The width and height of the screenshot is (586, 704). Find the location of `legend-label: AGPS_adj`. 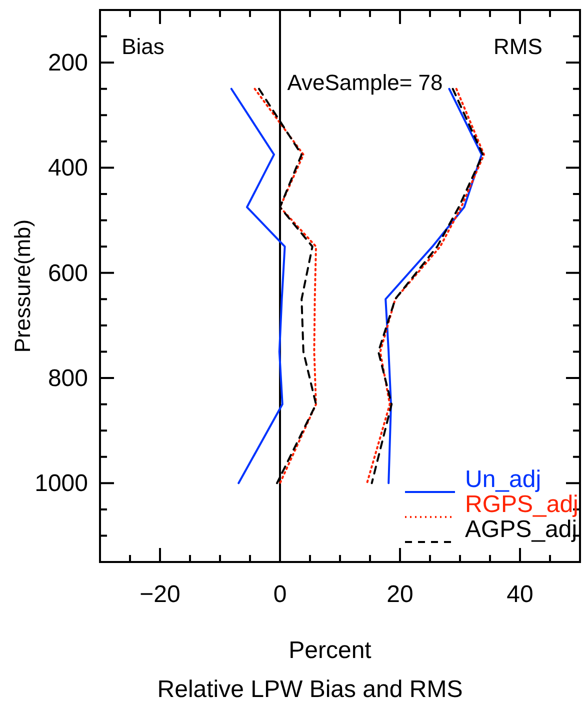

legend-label: AGPS_adj is located at coordinates (521, 529).